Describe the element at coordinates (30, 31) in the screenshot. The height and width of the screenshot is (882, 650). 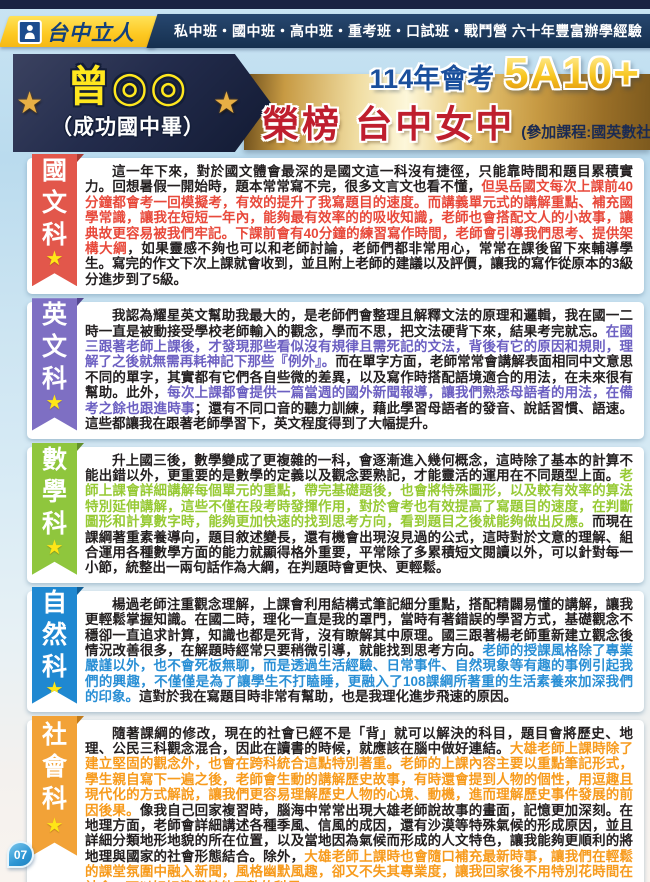
I see `lizen-person-icon` at that location.